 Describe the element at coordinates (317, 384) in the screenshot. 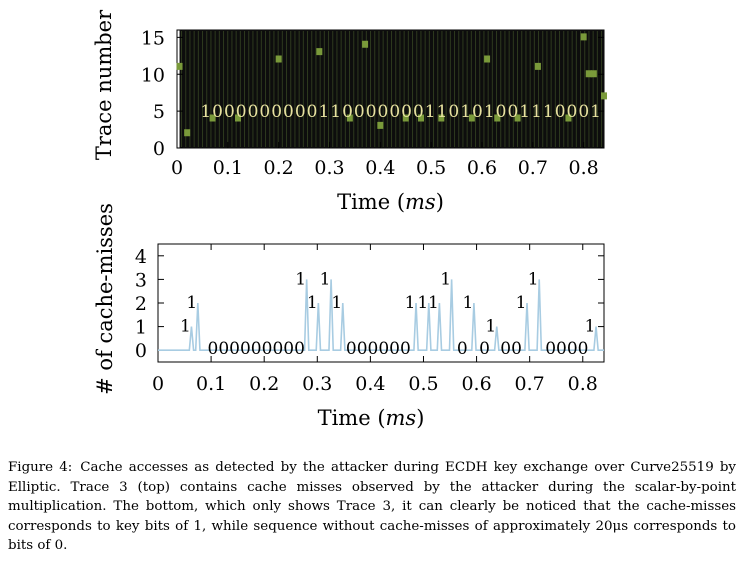

I see `bottom-x-tick-label: 0.3` at that location.